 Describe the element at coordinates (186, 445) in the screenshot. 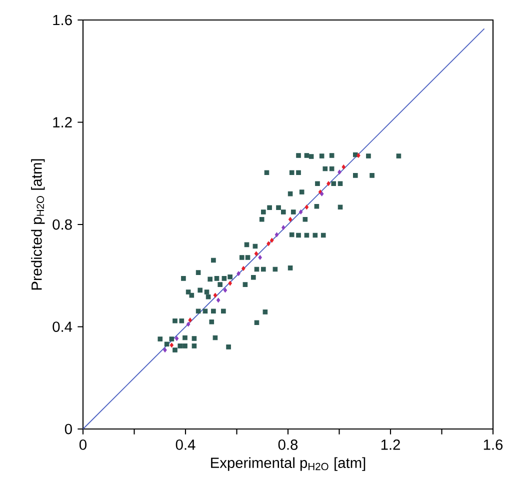

I see `x-tick-label: 0.4` at that location.